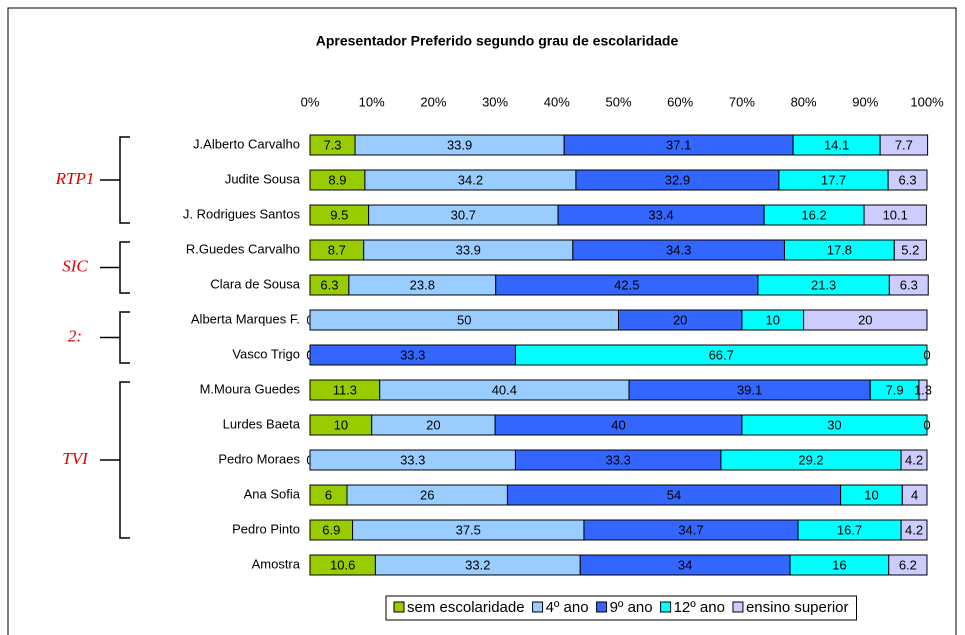  I want to click on x-tick-label: 60%, so click(680, 101).